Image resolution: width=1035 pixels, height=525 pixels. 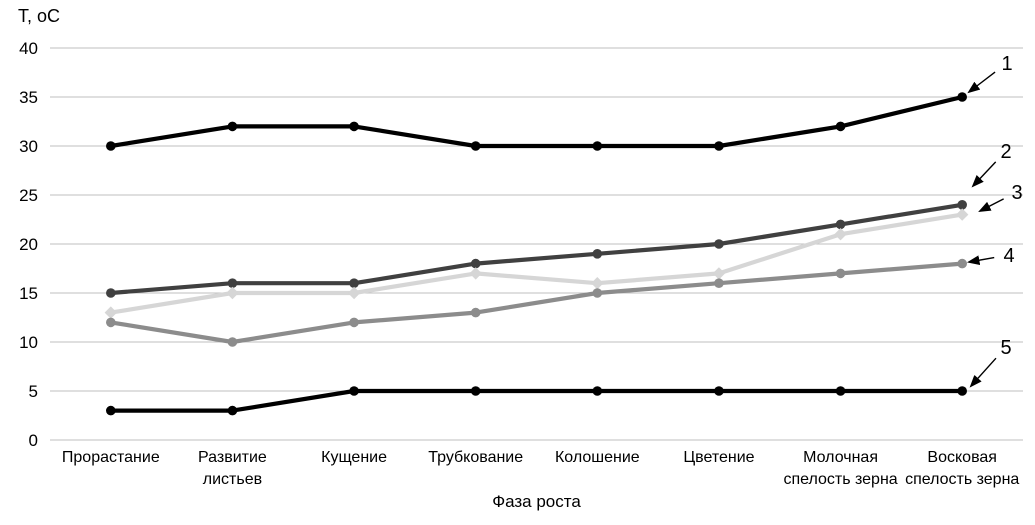 What do you see at coordinates (33, 391) in the screenshot?
I see `y-tick-label: 5` at bounding box center [33, 391].